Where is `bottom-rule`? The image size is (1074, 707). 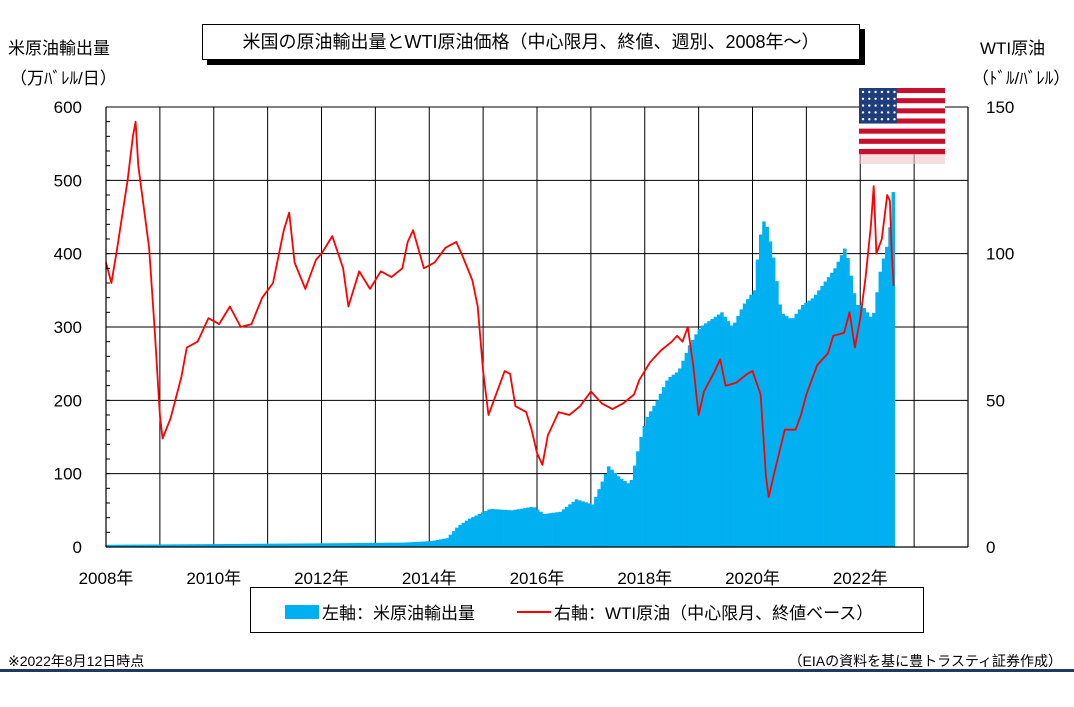 bottom-rule is located at coordinates (537, 670).